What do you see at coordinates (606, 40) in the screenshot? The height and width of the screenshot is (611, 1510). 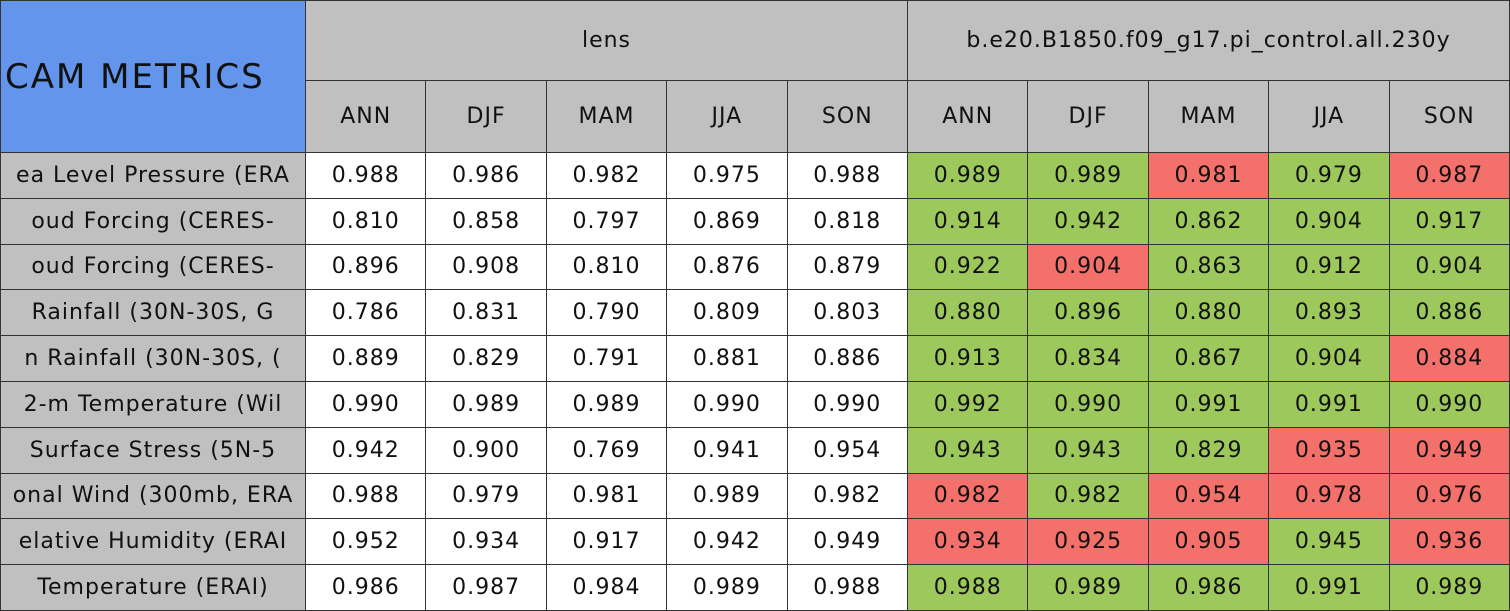 I see `group-header: lens` at bounding box center [606, 40].